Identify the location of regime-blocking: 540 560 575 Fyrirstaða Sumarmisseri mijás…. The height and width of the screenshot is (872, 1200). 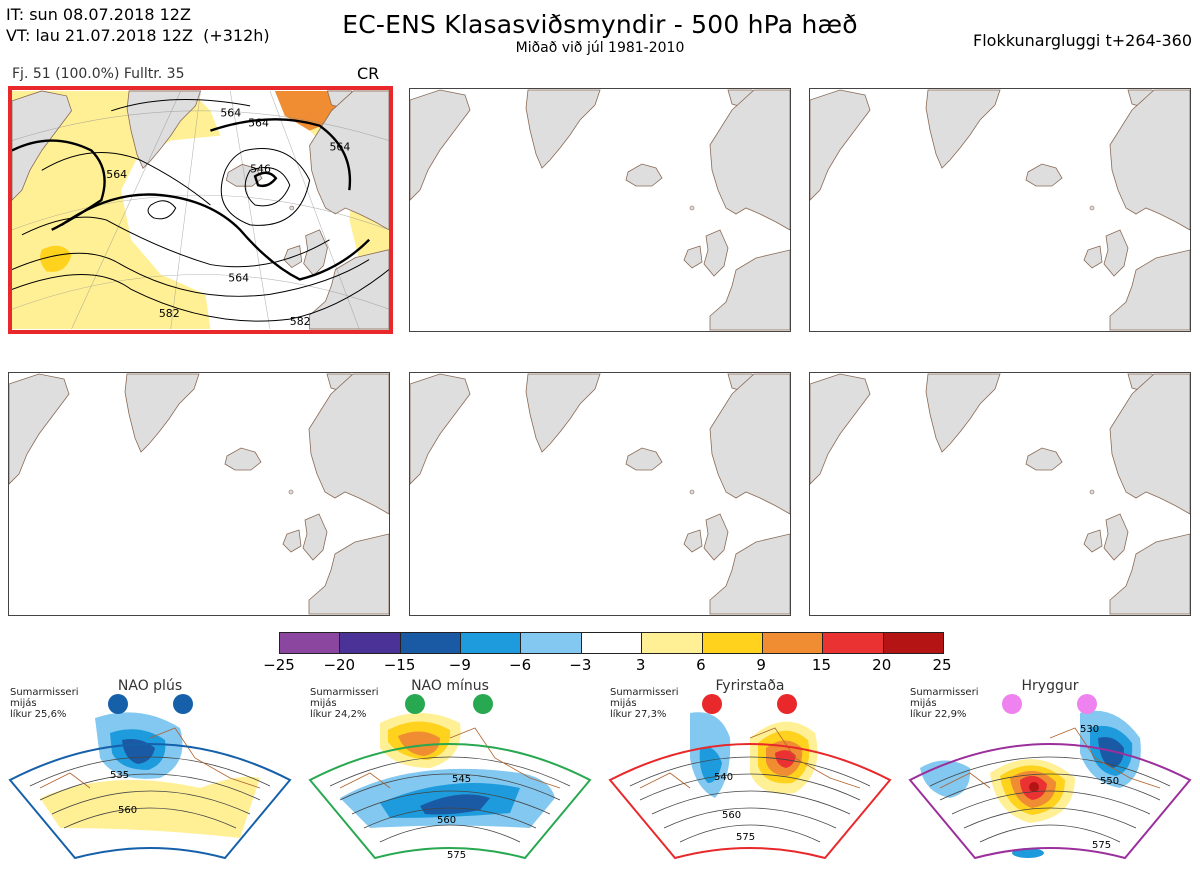
(750, 773).